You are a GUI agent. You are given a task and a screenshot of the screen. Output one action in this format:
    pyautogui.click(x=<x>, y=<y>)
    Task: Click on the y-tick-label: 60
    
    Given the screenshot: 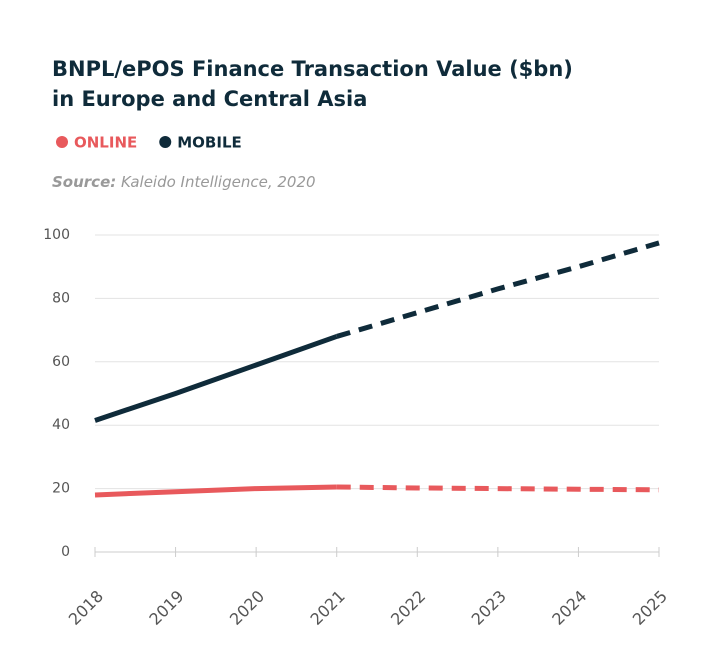 What is the action you would take?
    pyautogui.click(x=61, y=362)
    